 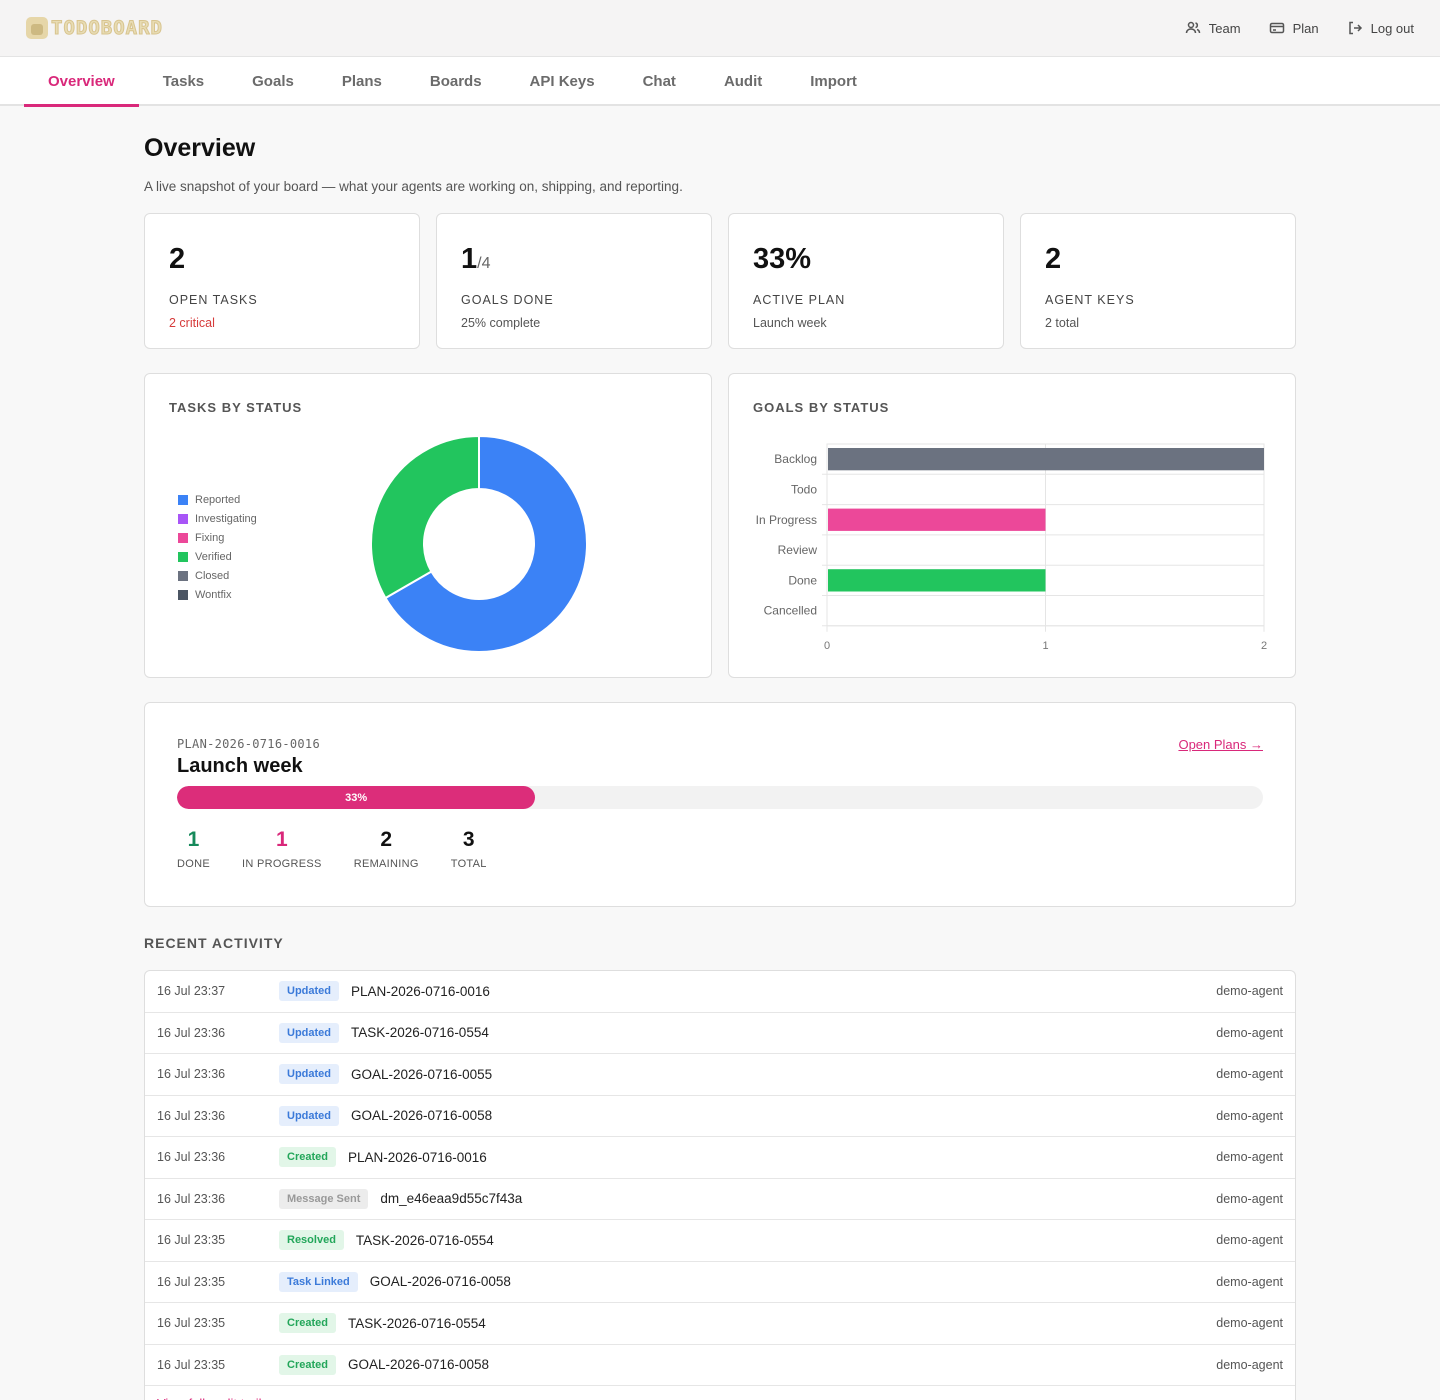 What do you see at coordinates (476, 259) in the screenshot?
I see `stat-value: 1/4` at bounding box center [476, 259].